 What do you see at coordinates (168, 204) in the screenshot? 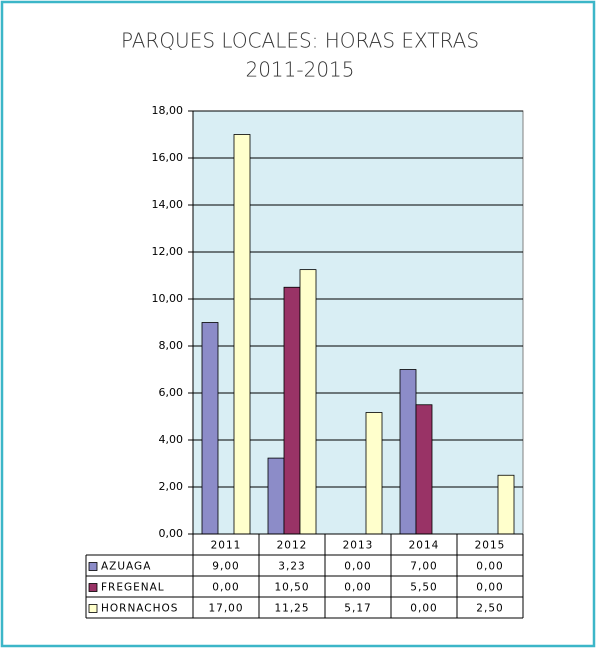
I see `y-tick-label: 14,00` at bounding box center [168, 204].